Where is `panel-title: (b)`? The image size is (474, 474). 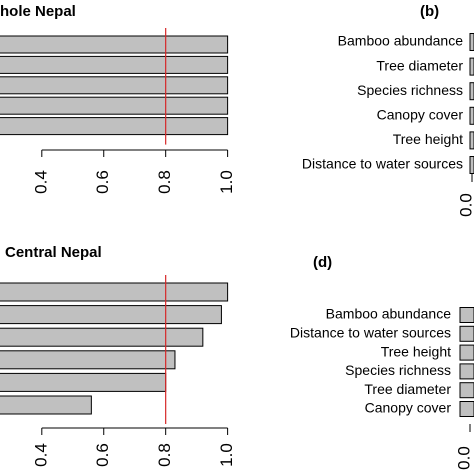 panel-title: (b) is located at coordinates (429, 11).